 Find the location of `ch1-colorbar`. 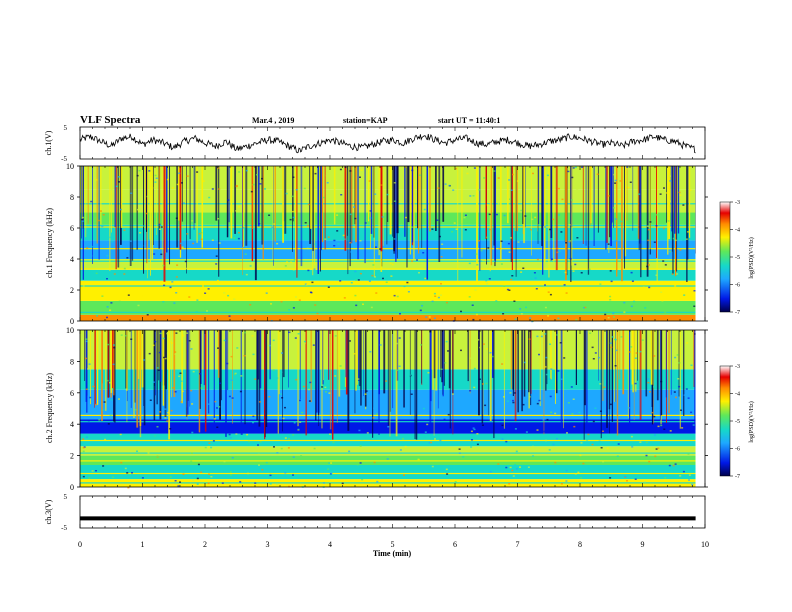

ch1-colorbar is located at coordinates (725, 257).